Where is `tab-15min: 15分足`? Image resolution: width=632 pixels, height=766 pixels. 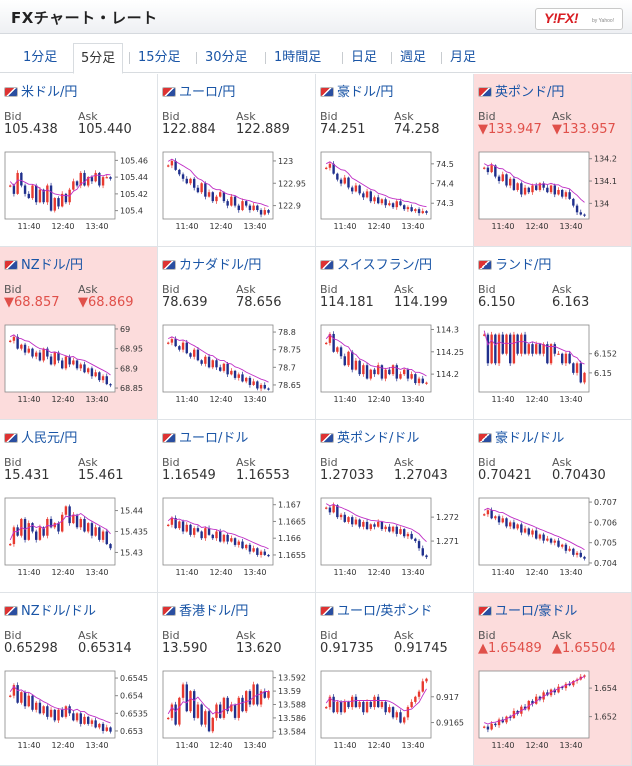 tab-15min: 15分足 is located at coordinates (159, 57).